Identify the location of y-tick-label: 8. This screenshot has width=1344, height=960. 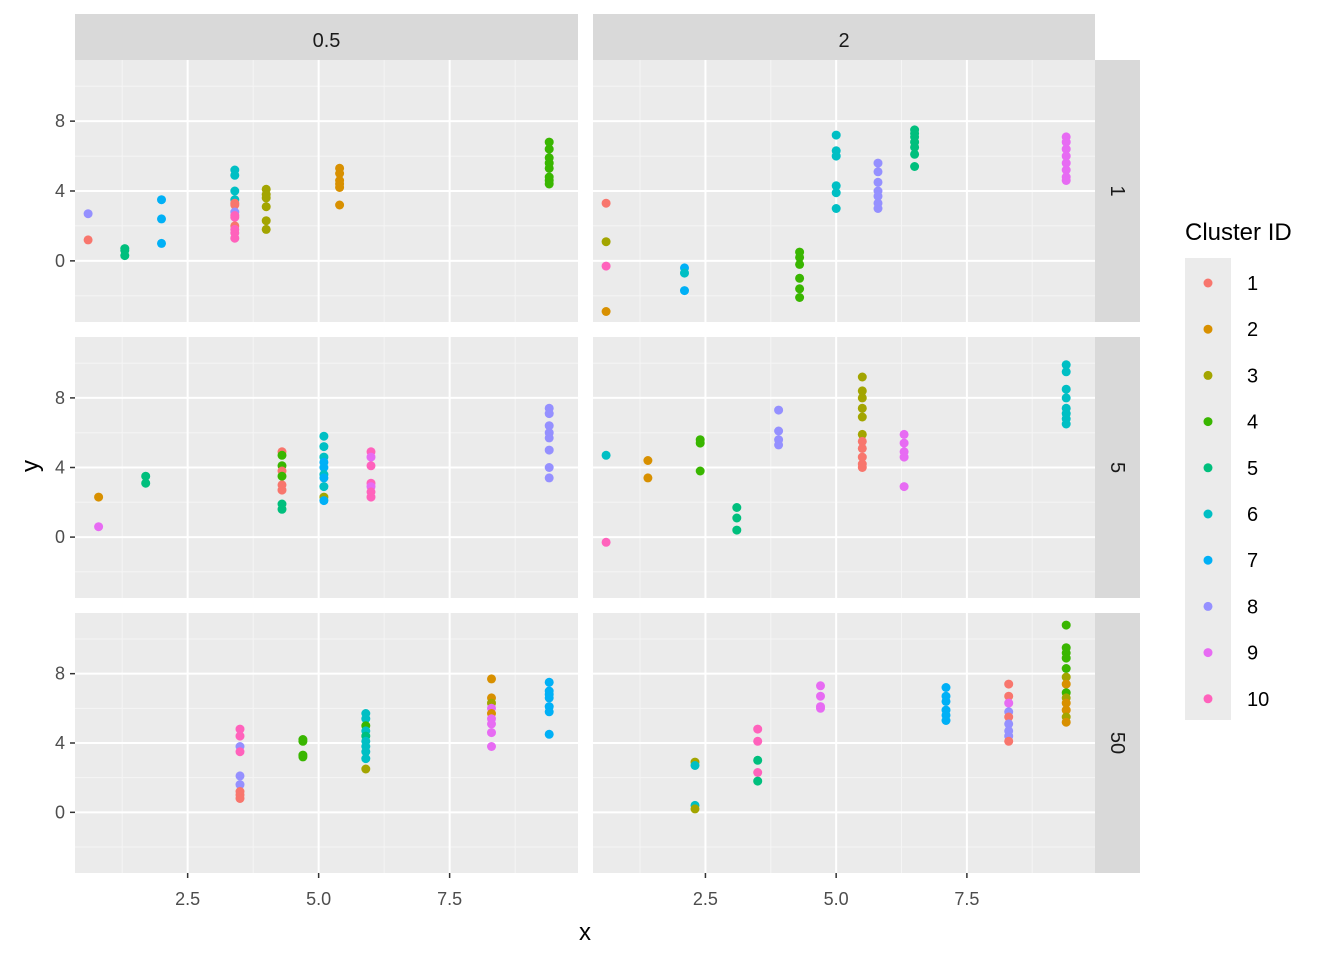
(60, 121).